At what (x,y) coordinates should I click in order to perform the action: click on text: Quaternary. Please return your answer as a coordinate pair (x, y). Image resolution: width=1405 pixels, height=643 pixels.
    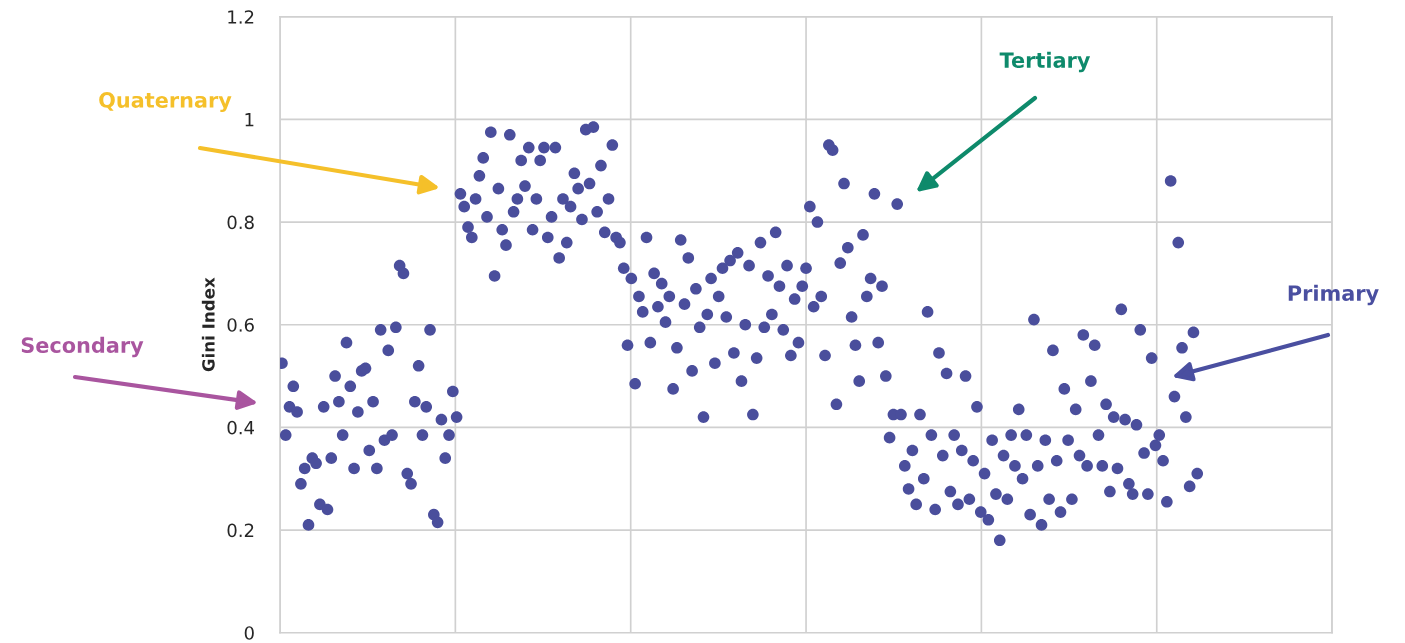
    Looking at the image, I should click on (165, 102).